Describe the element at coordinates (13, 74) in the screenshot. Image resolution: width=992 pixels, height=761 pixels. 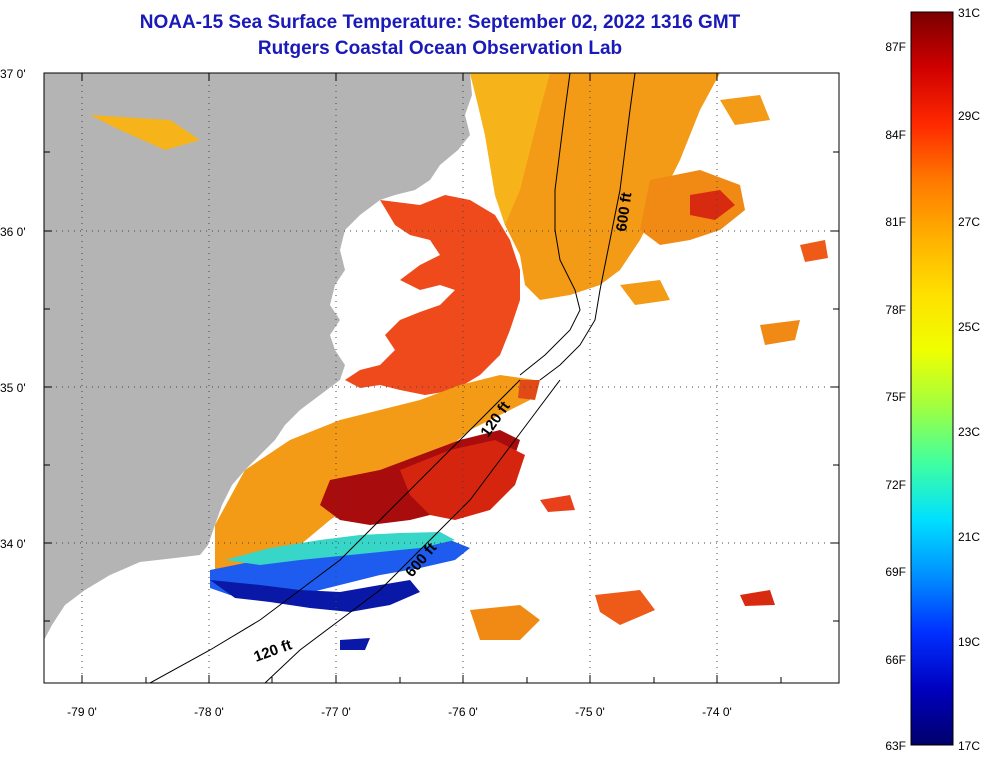
I see `lat-label-37: 37 0'` at that location.